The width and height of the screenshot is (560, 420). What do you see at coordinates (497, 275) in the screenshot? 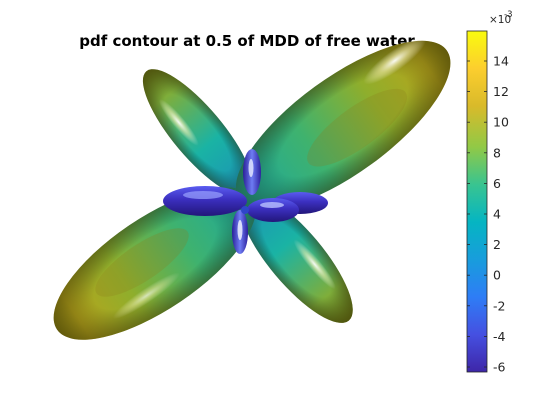
I see `colorbar-tick-label: 0` at bounding box center [497, 275].